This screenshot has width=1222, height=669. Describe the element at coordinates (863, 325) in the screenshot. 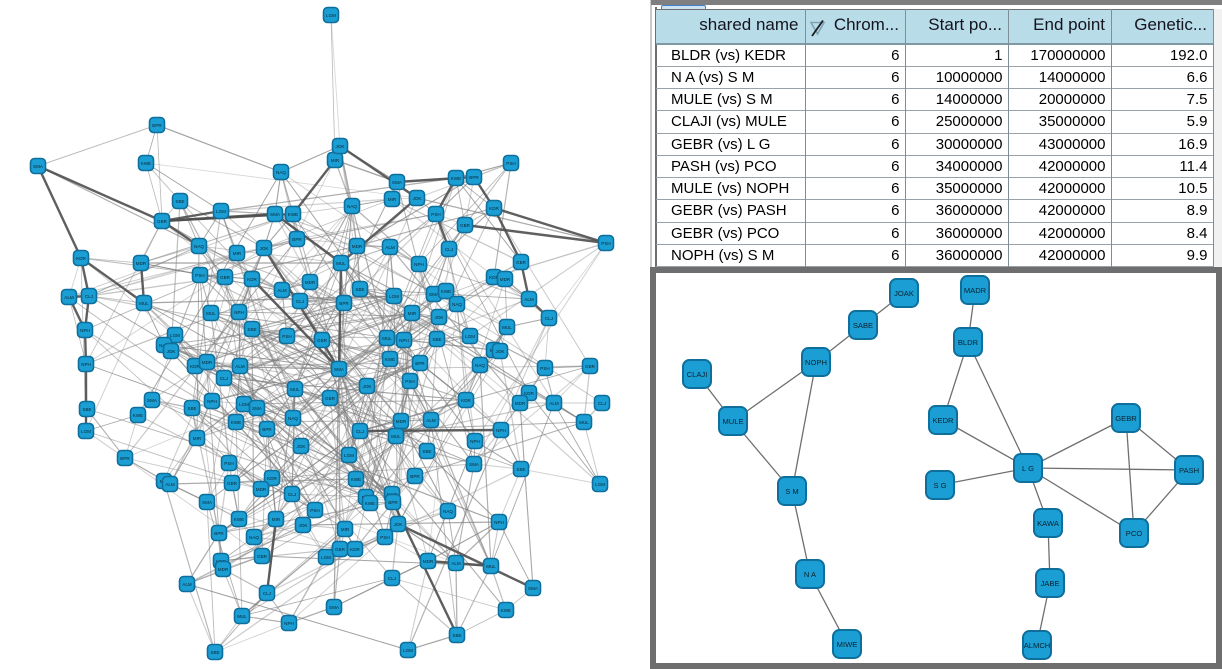

I see `svg-text: SABE` at that location.